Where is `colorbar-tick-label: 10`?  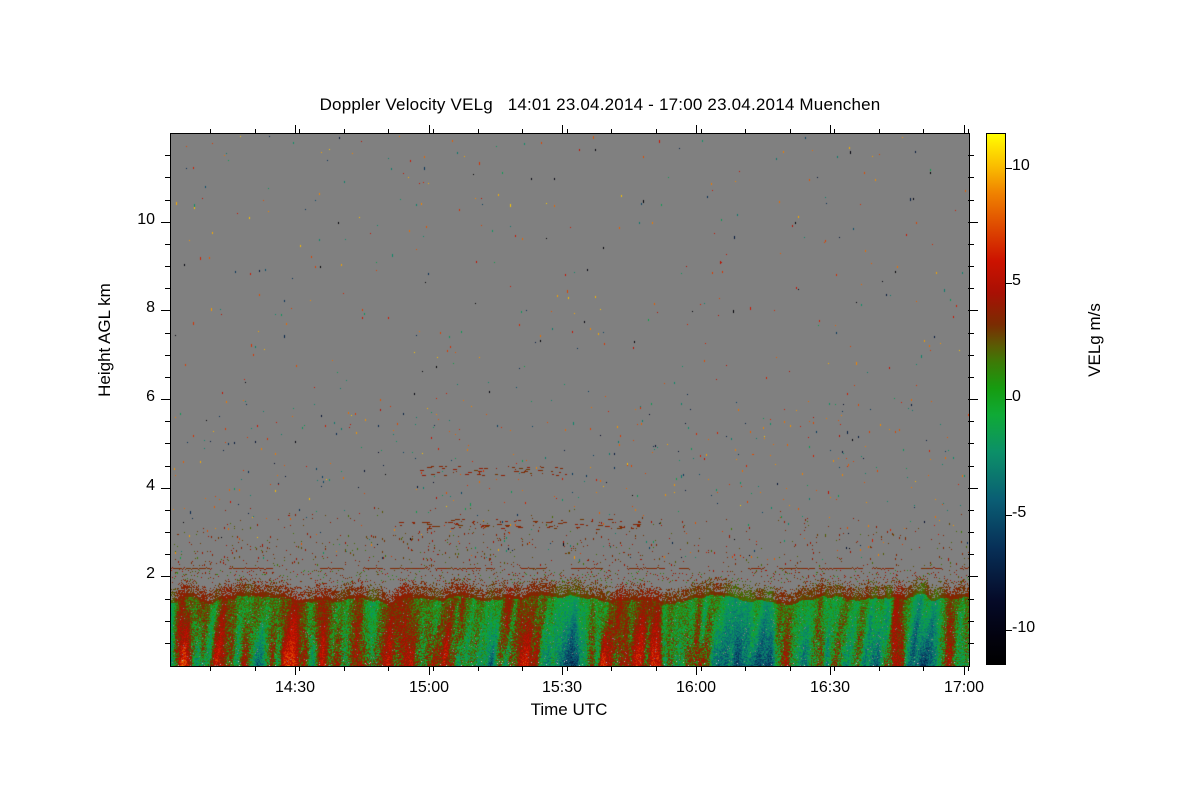
colorbar-tick-label: 10 is located at coordinates (1021, 165).